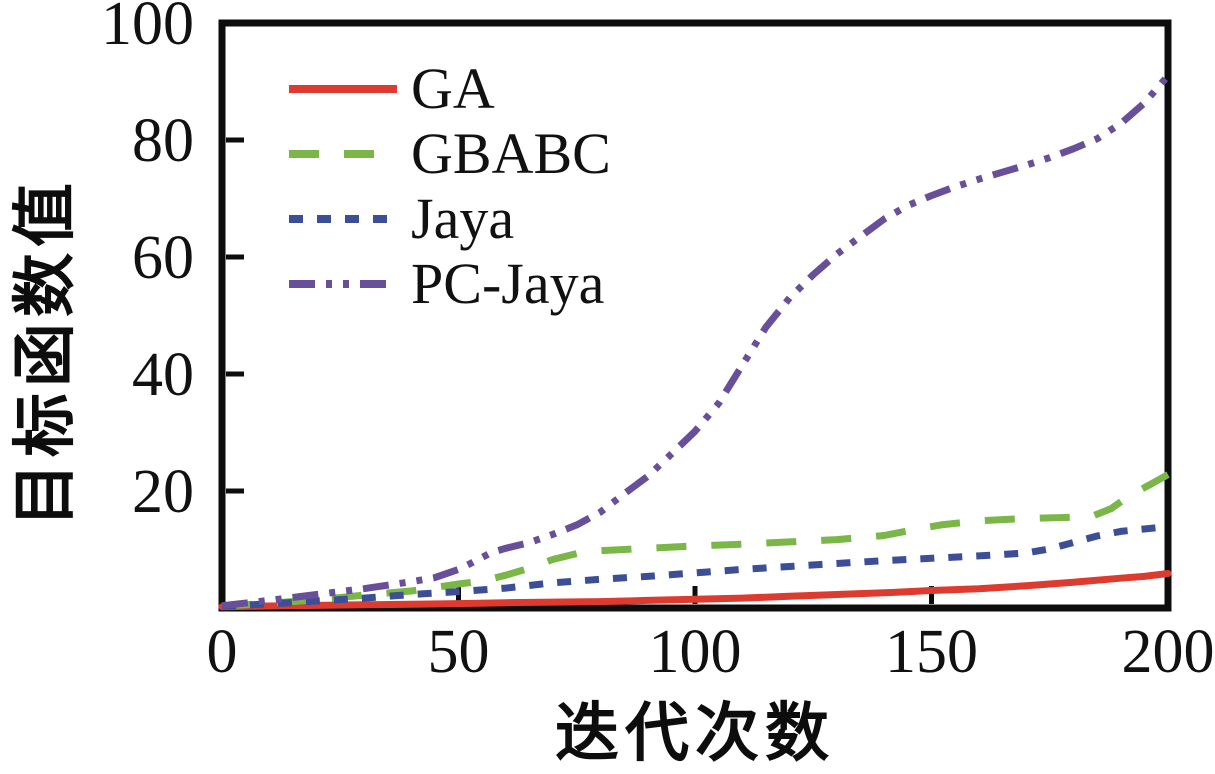 This screenshot has width=1215, height=774. I want to click on series-line-ga, so click(695, 590).